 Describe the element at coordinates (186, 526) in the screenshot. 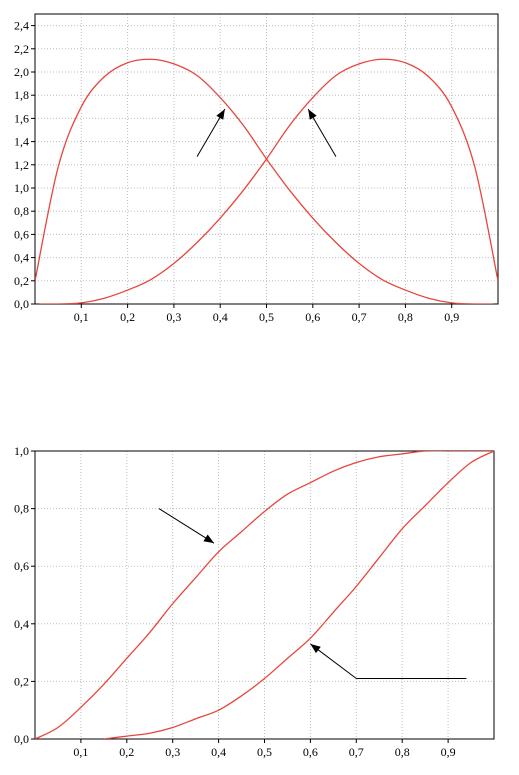

I see `annotation-arrow-line` at that location.